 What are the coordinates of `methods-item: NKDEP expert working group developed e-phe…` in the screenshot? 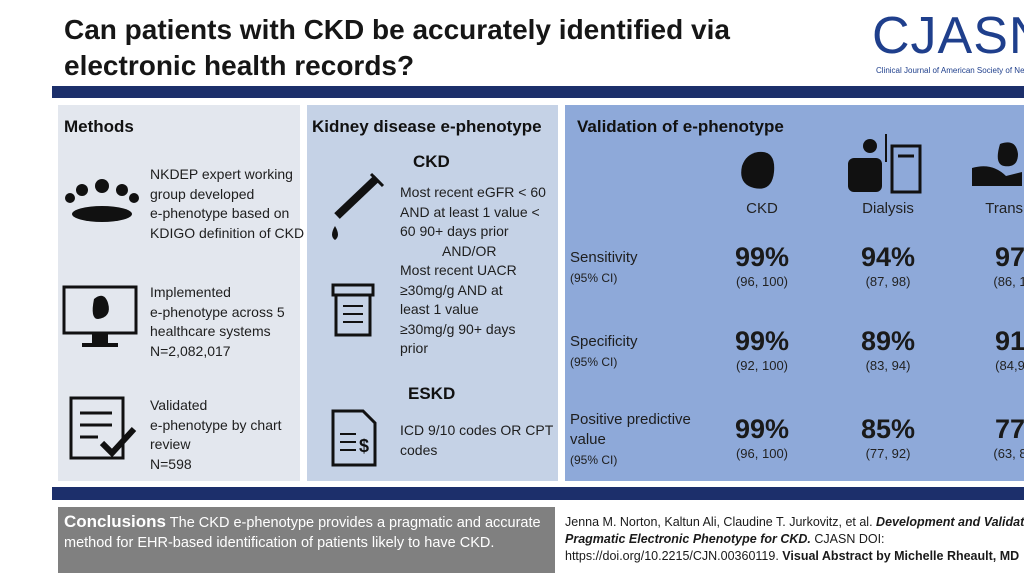 It's located at (227, 204).